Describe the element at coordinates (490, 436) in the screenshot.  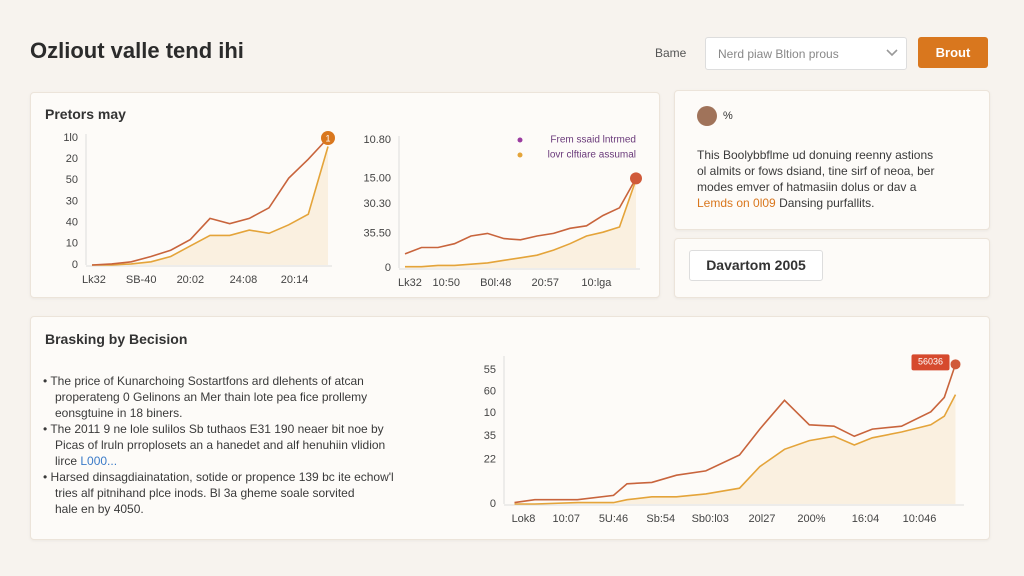
I see `y-tick-label: 35` at that location.